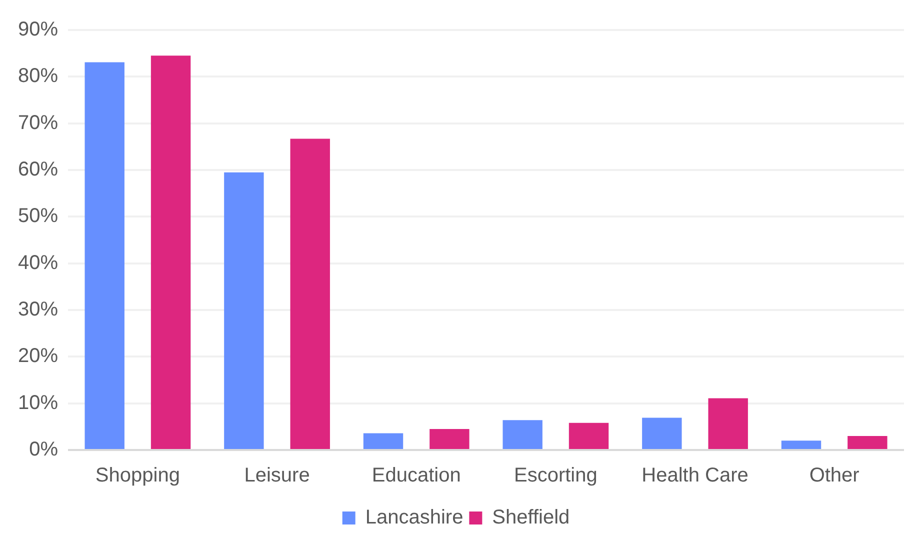  I want to click on y-tick-label: 40%, so click(38, 263).